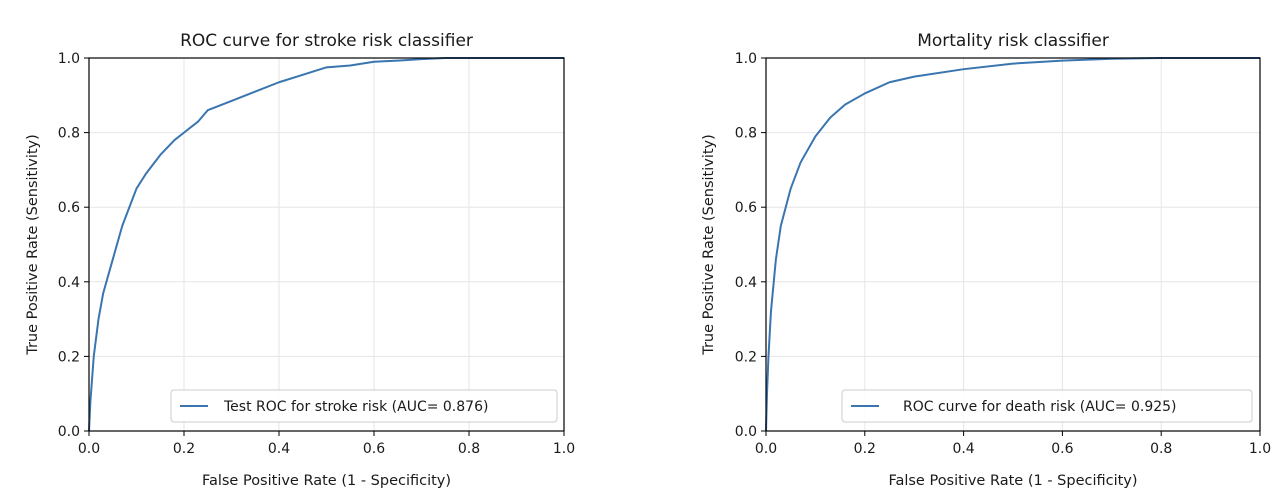  What do you see at coordinates (1013, 41) in the screenshot?
I see `chart-title: Mortality risk classifier` at bounding box center [1013, 41].